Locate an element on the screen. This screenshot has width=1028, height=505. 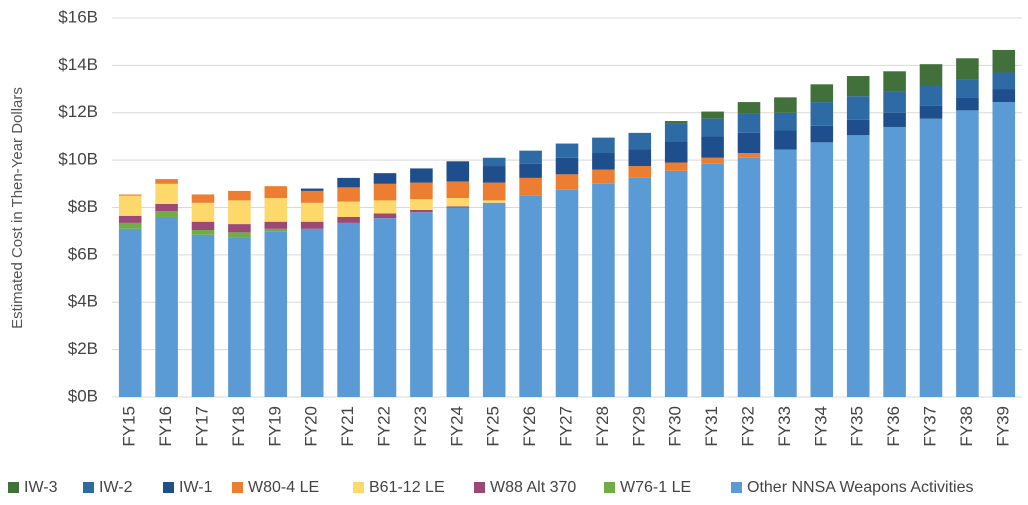
x-tick-label: FY23 is located at coordinates (420, 426).